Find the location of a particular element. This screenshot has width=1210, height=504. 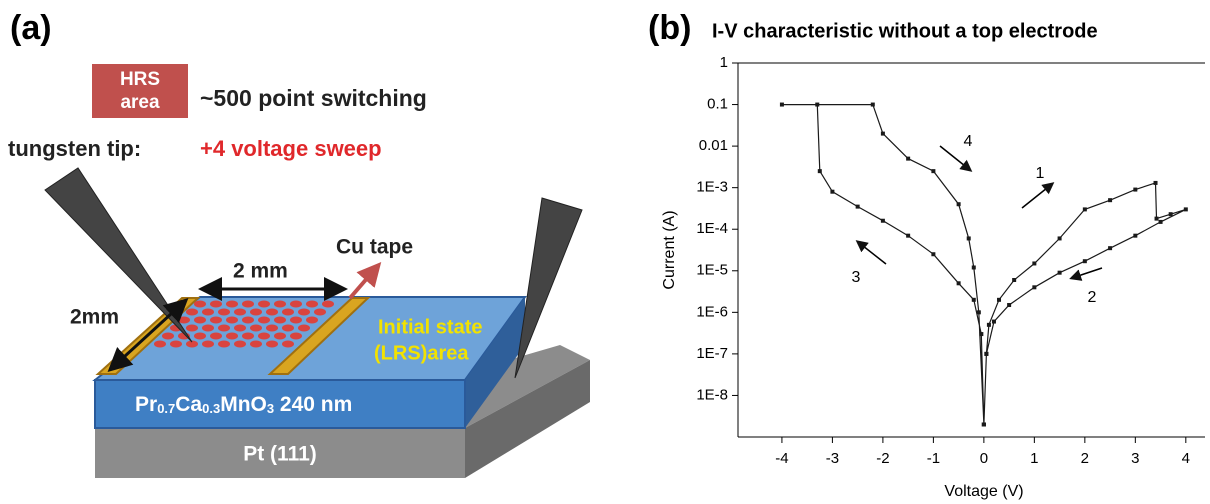

sweep-label: +4 voltage sweep is located at coordinates (291, 148).